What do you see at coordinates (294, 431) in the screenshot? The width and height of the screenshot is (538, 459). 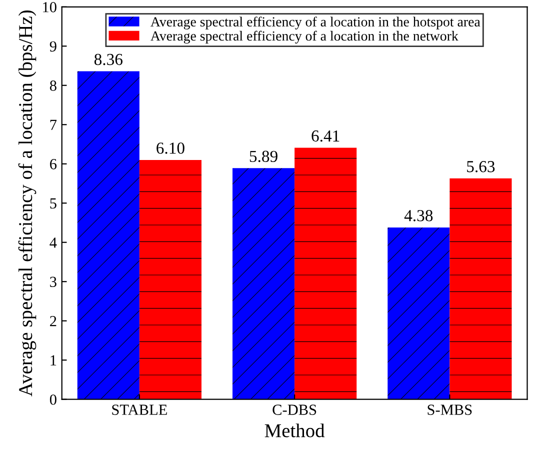 I see `x-axis-title: Method` at bounding box center [294, 431].